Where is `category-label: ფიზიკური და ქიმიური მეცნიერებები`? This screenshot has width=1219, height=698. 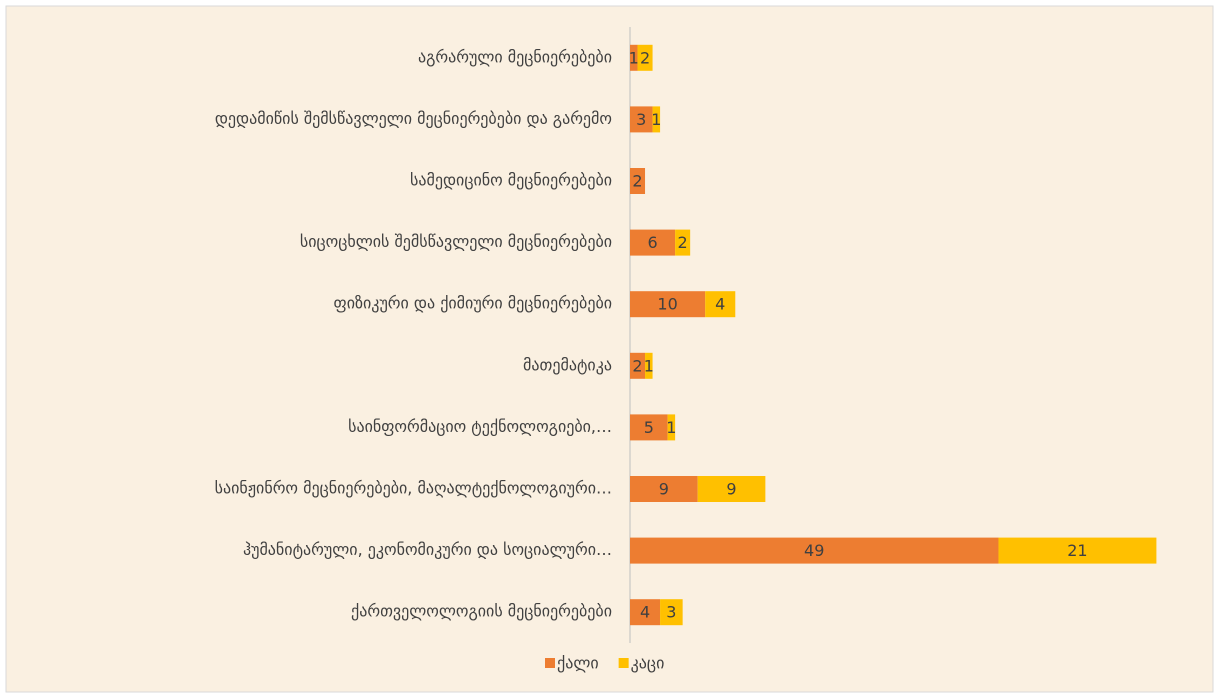
category-label: ფიზიკური და ქიმიური მეცნიერებები is located at coordinates (473, 303).